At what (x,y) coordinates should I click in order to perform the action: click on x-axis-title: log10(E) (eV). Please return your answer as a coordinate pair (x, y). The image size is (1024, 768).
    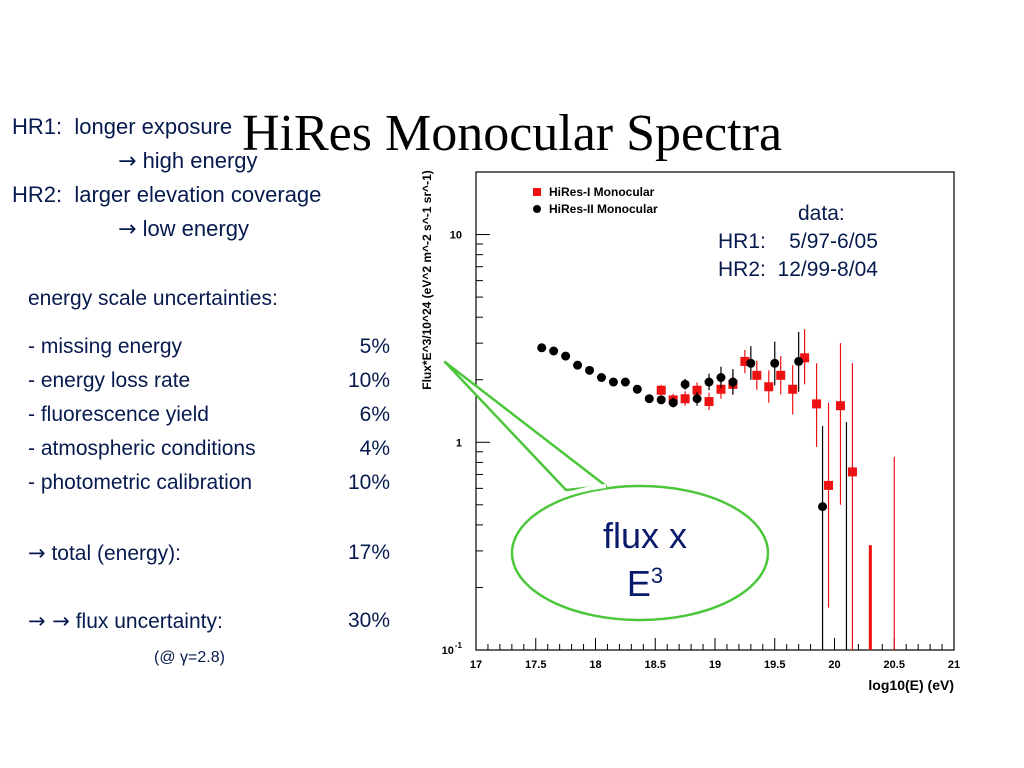
    Looking at the image, I should click on (911, 685).